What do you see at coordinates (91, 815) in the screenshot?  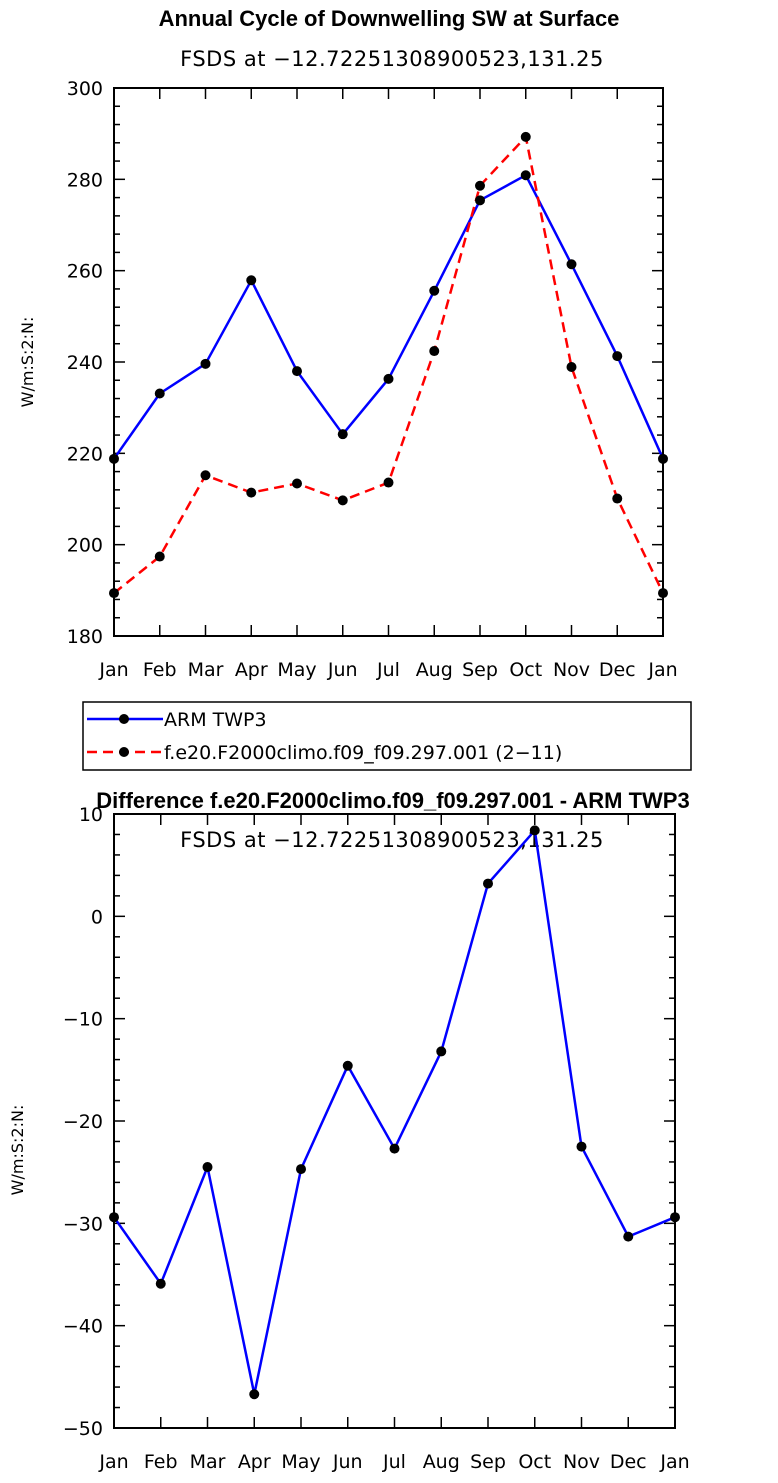 I see `chart2-y-tick-label: 10` at bounding box center [91, 815].